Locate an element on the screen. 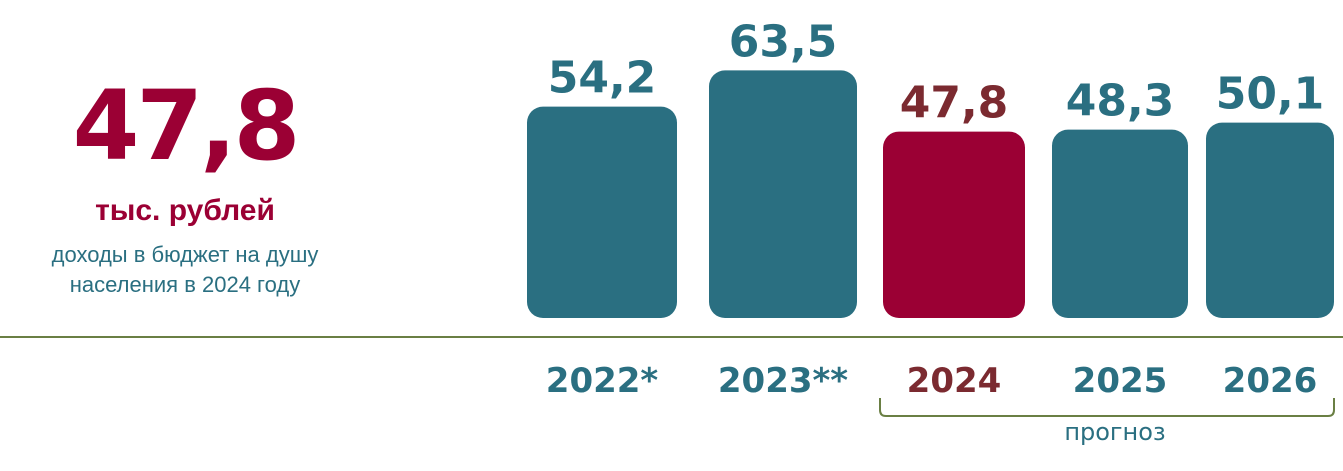 This screenshot has height=471, width=1343. category-label: 2022* is located at coordinates (602, 381).